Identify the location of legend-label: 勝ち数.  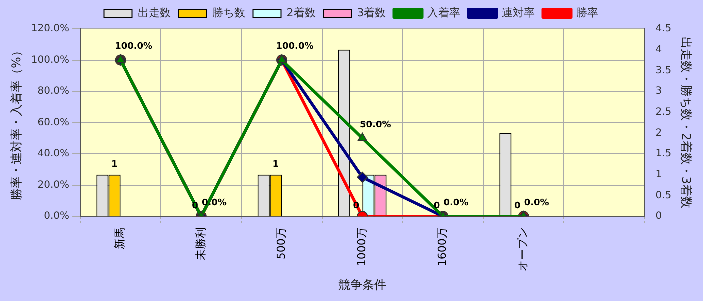
(229, 13).